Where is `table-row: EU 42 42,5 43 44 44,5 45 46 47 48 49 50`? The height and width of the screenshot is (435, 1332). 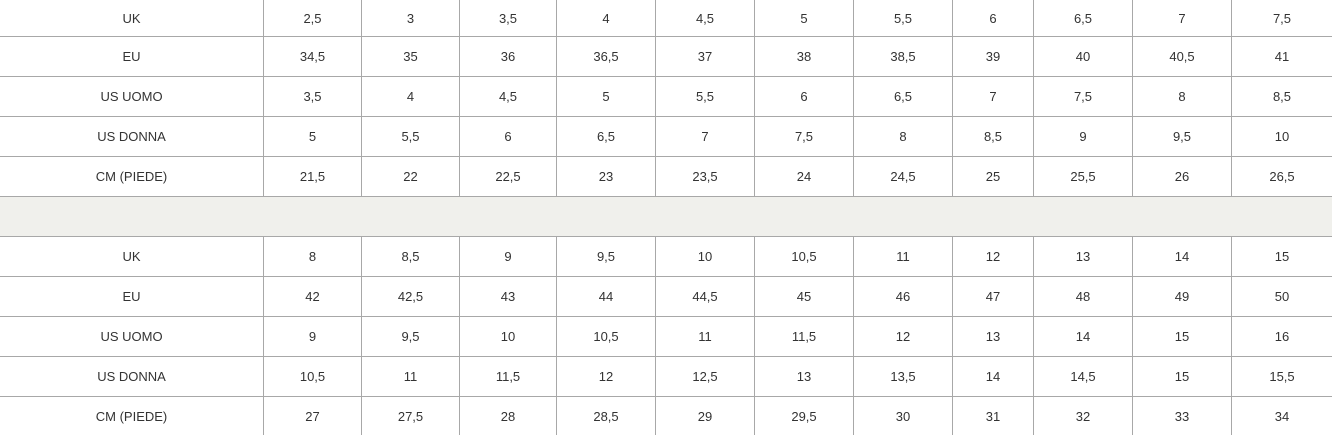
table-row: EU 42 42,5 43 44 44,5 45 46 47 48 49 50 is located at coordinates (666, 297).